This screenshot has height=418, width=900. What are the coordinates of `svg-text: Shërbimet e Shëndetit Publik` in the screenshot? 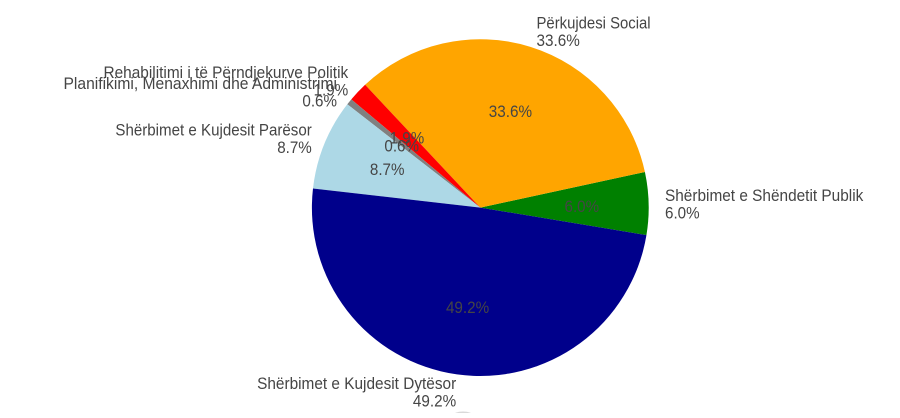 It's located at (764, 196).